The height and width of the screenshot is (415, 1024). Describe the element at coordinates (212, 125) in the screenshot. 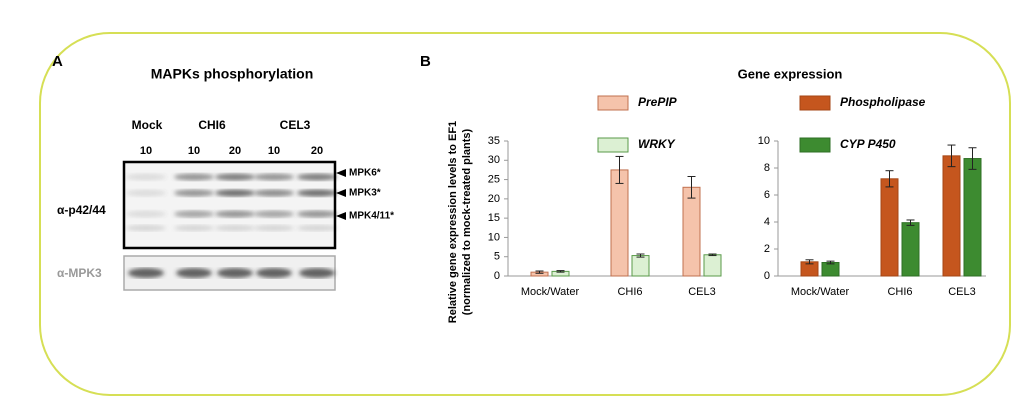

I see `group-label: CHI6` at that location.